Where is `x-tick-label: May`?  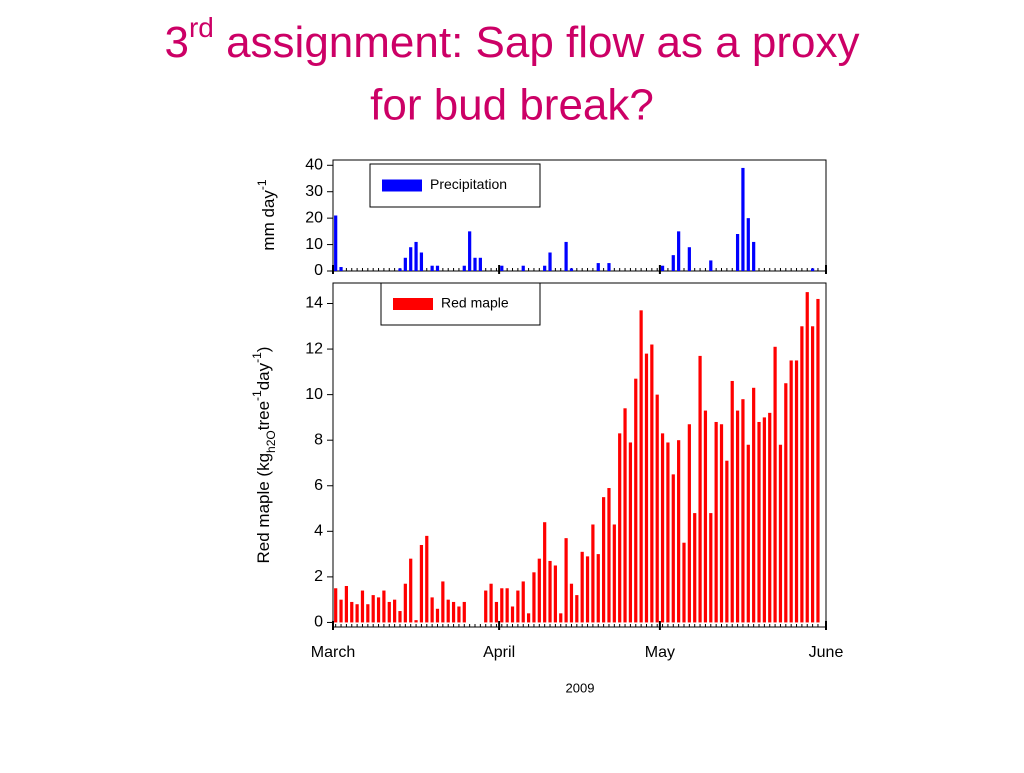
x-tick-label: May is located at coordinates (660, 652).